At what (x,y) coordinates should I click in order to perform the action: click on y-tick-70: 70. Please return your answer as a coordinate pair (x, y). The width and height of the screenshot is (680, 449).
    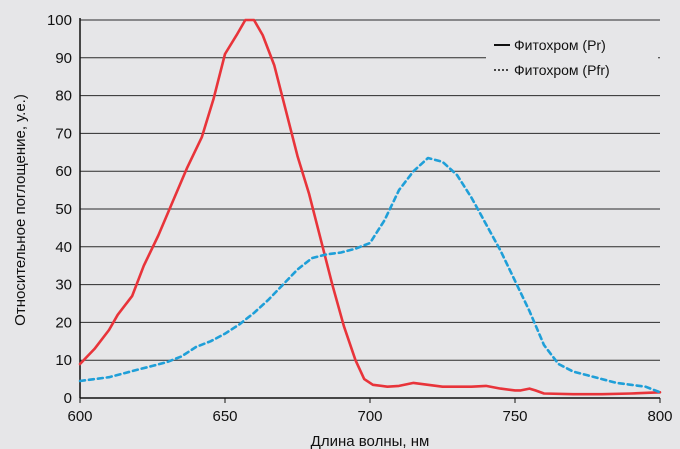
    Looking at the image, I should click on (63, 133).